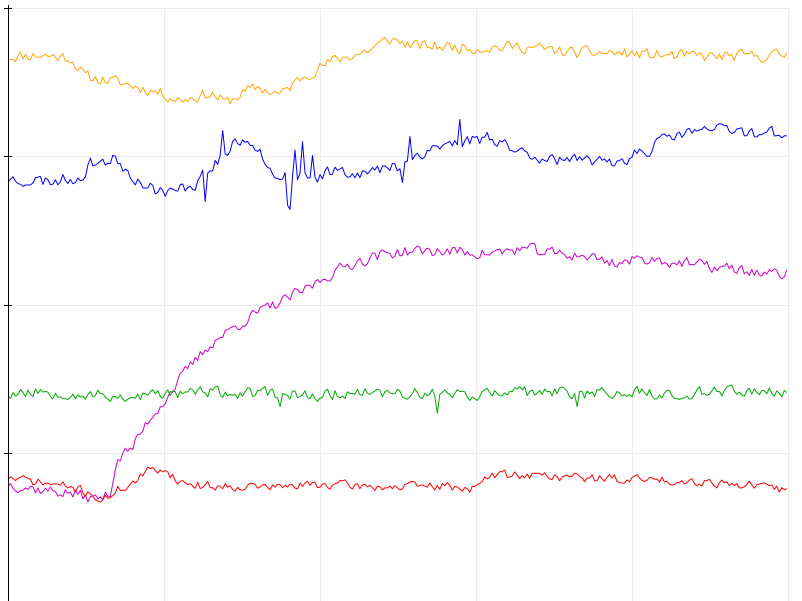 Image resolution: width=802 pixels, height=601 pixels. Describe the element at coordinates (8, 303) in the screenshot. I see `axes` at that location.